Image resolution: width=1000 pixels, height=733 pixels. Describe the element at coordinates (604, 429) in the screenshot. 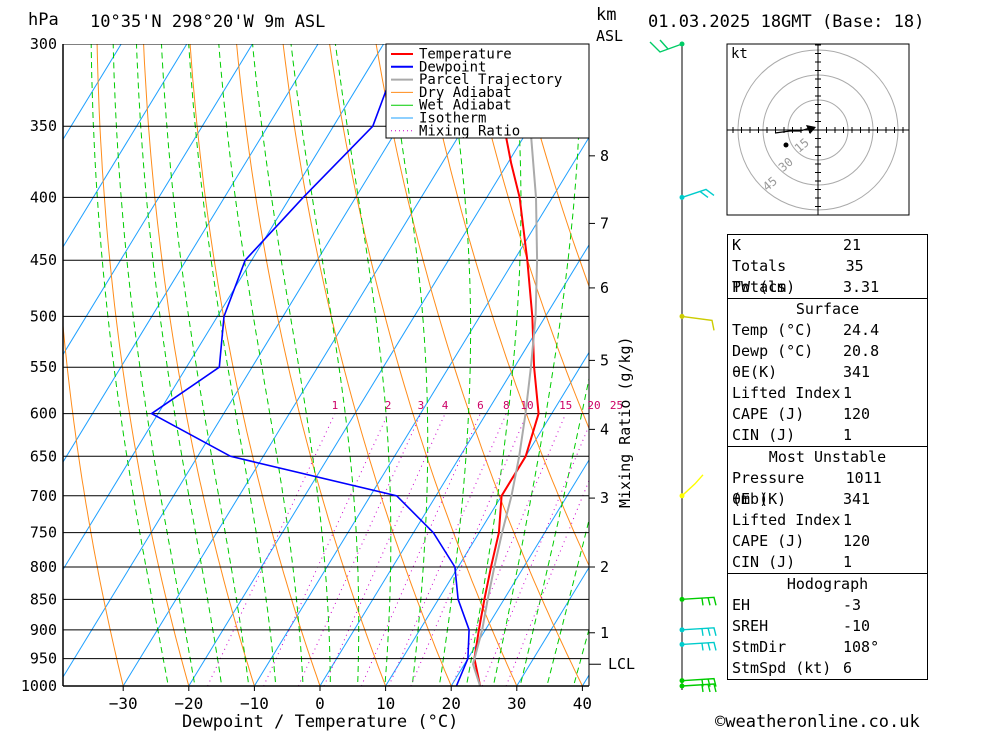

I see `height-tick-label: 4` at that location.